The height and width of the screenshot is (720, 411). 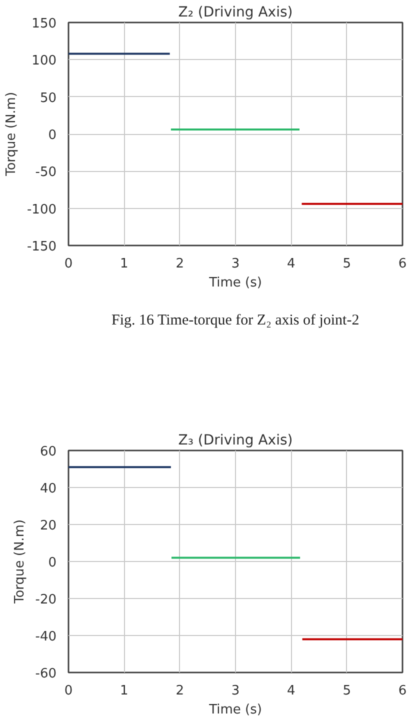 I want to click on y-tick-label: -50, so click(x=45, y=172).